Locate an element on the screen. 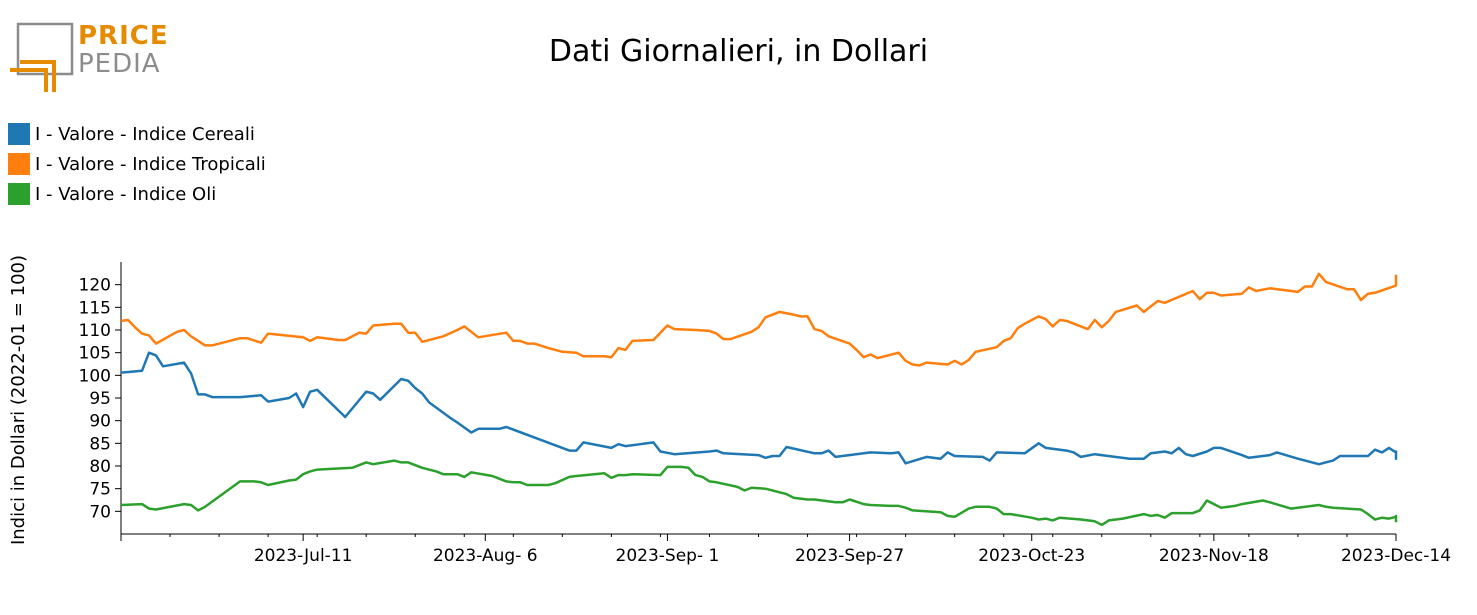 The image size is (1477, 615). logo-mark-icon is located at coordinates (42, 57).